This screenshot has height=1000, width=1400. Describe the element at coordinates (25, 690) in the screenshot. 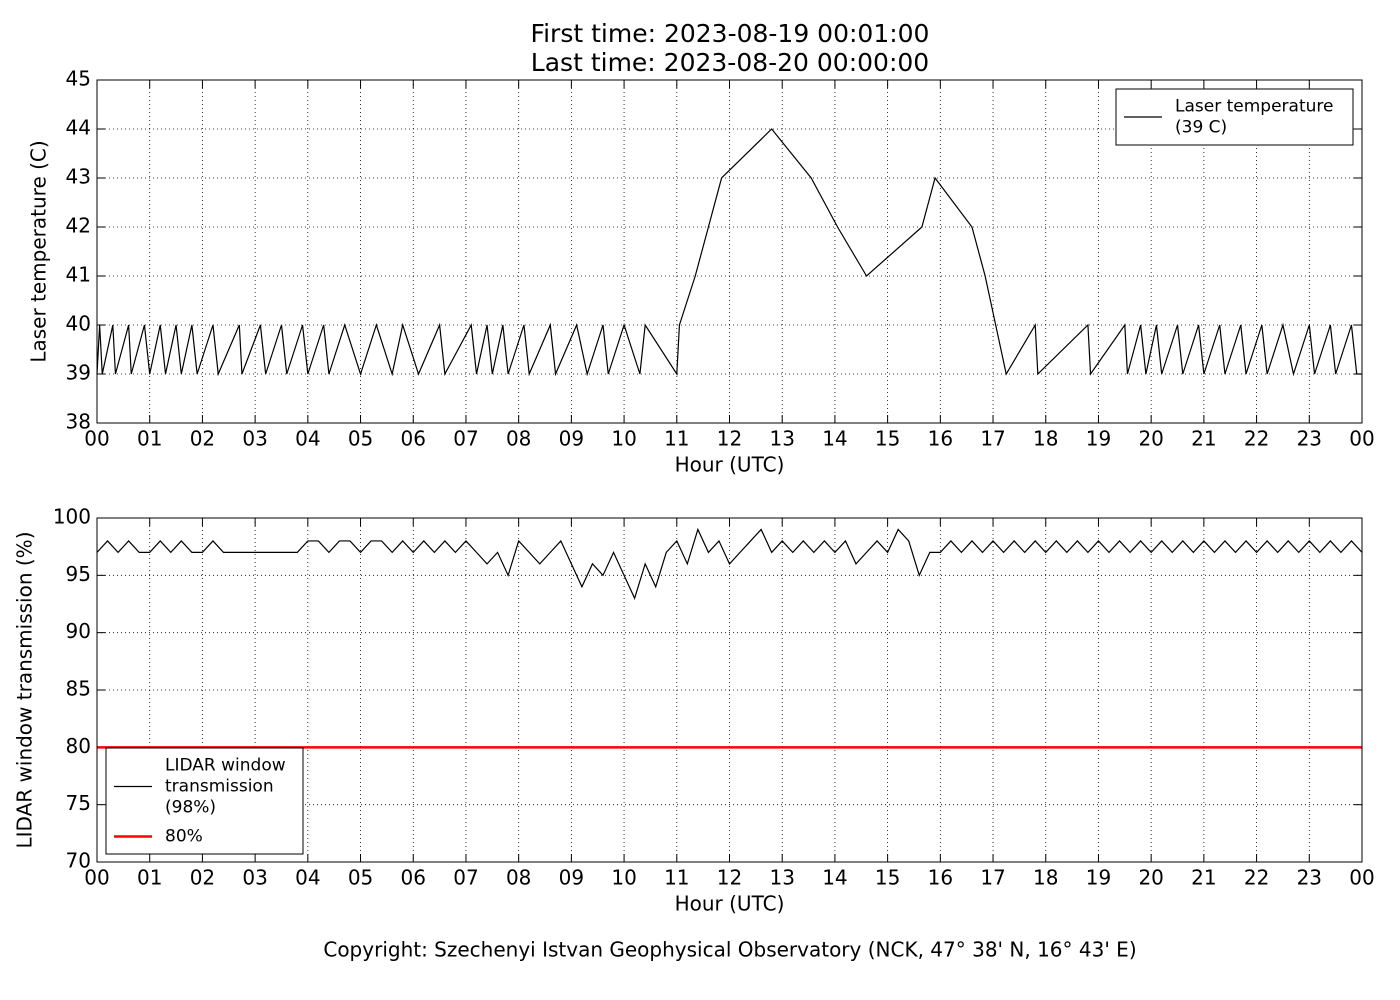

I see `y-axis-label: LIDAR window transmission (%)` at that location.